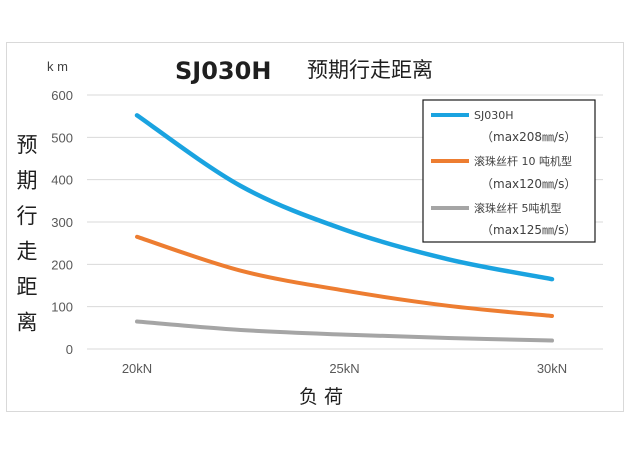 This screenshot has height=460, width=631. What do you see at coordinates (62, 137) in the screenshot?
I see `y-tick-label: 500` at bounding box center [62, 137].